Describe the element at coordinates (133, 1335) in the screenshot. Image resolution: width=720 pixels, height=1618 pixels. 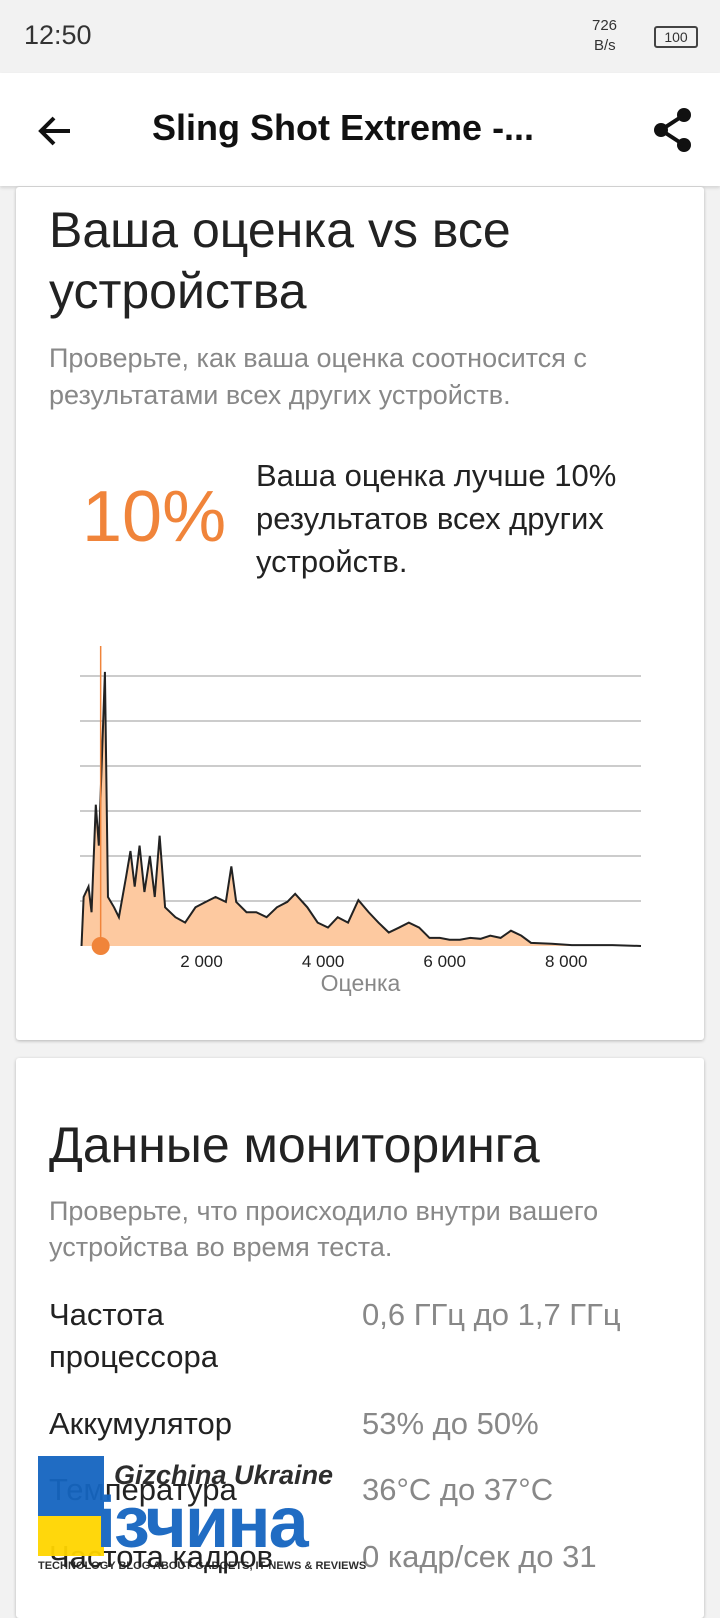
I see `row-label: Частота процессора` at that location.